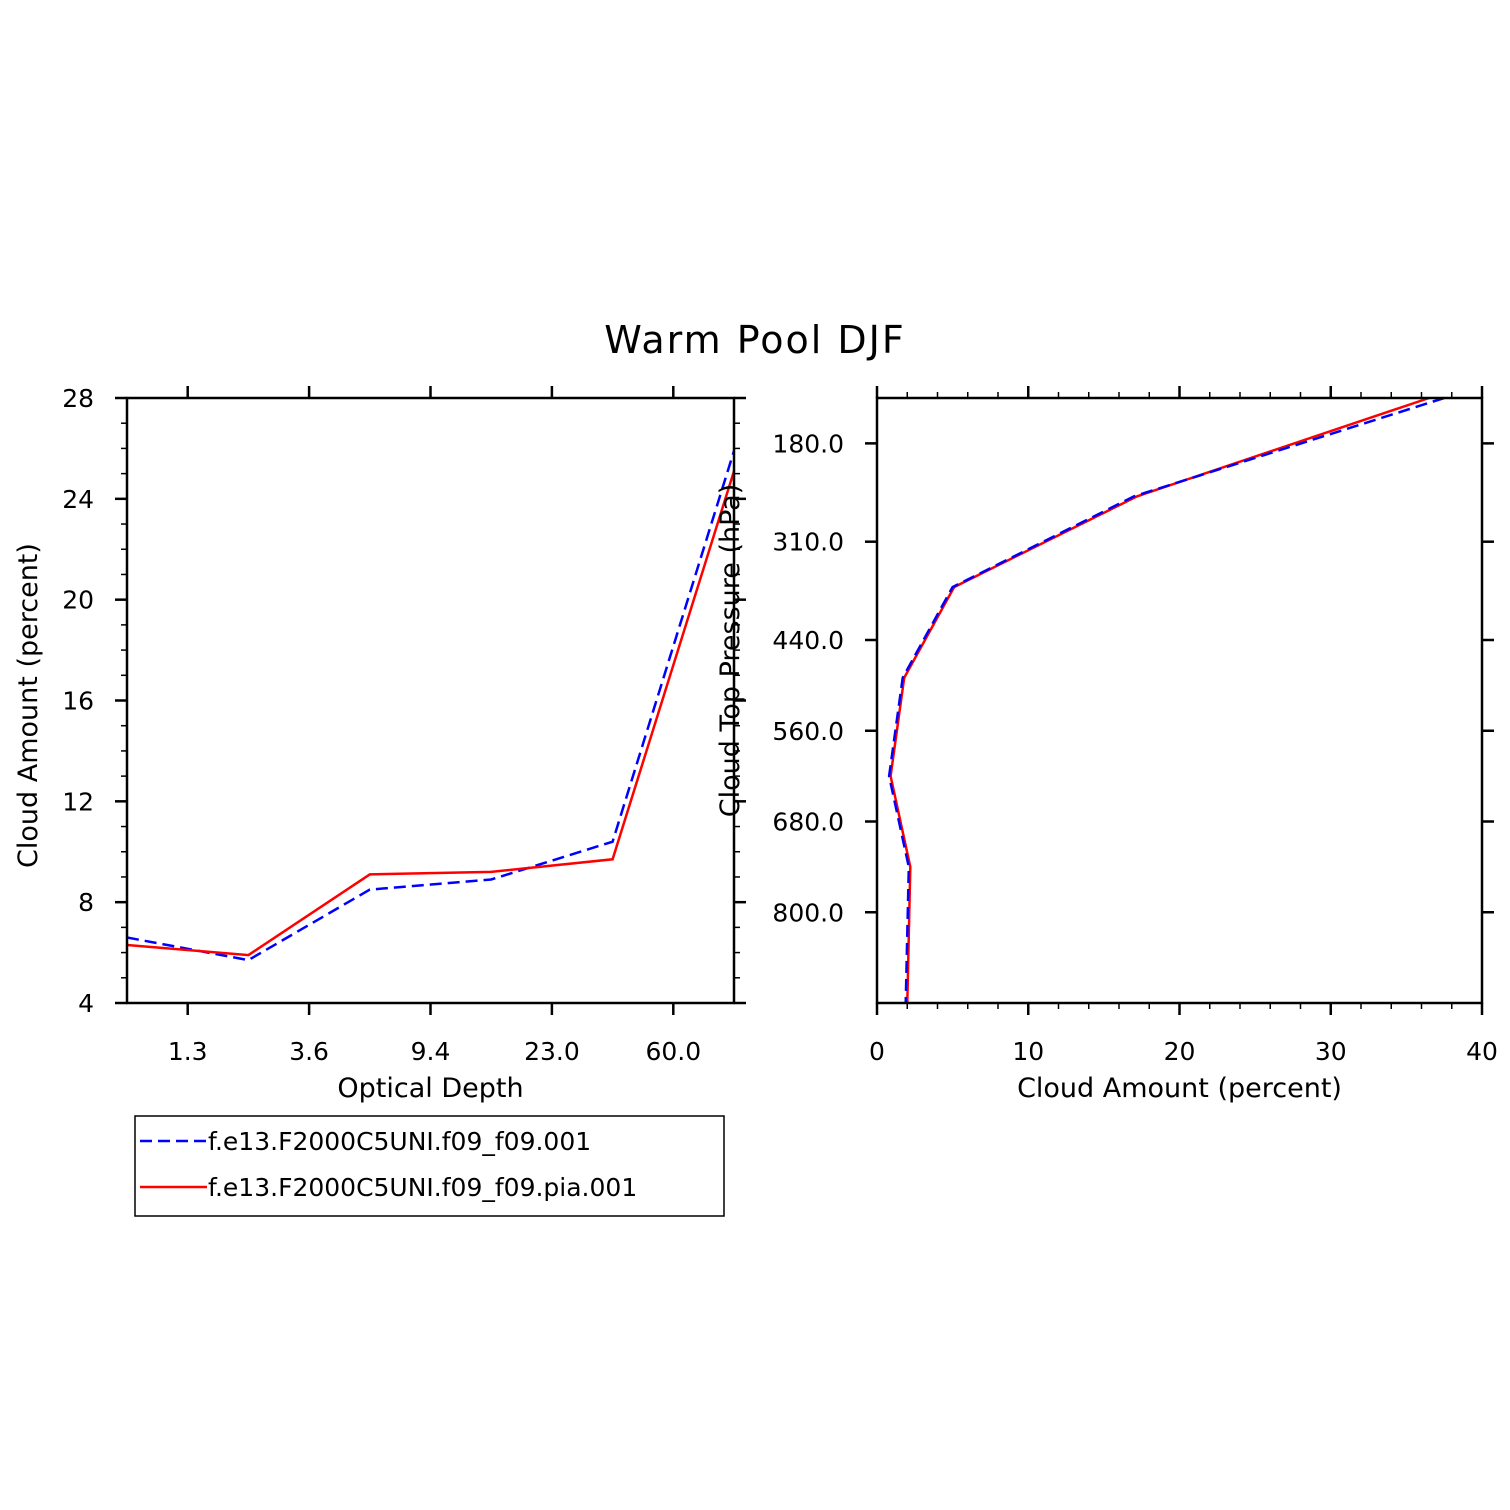 This screenshot has height=1510, width=1510. What do you see at coordinates (552, 1051) in the screenshot?
I see `x-tick-label: 23.0` at bounding box center [552, 1051].